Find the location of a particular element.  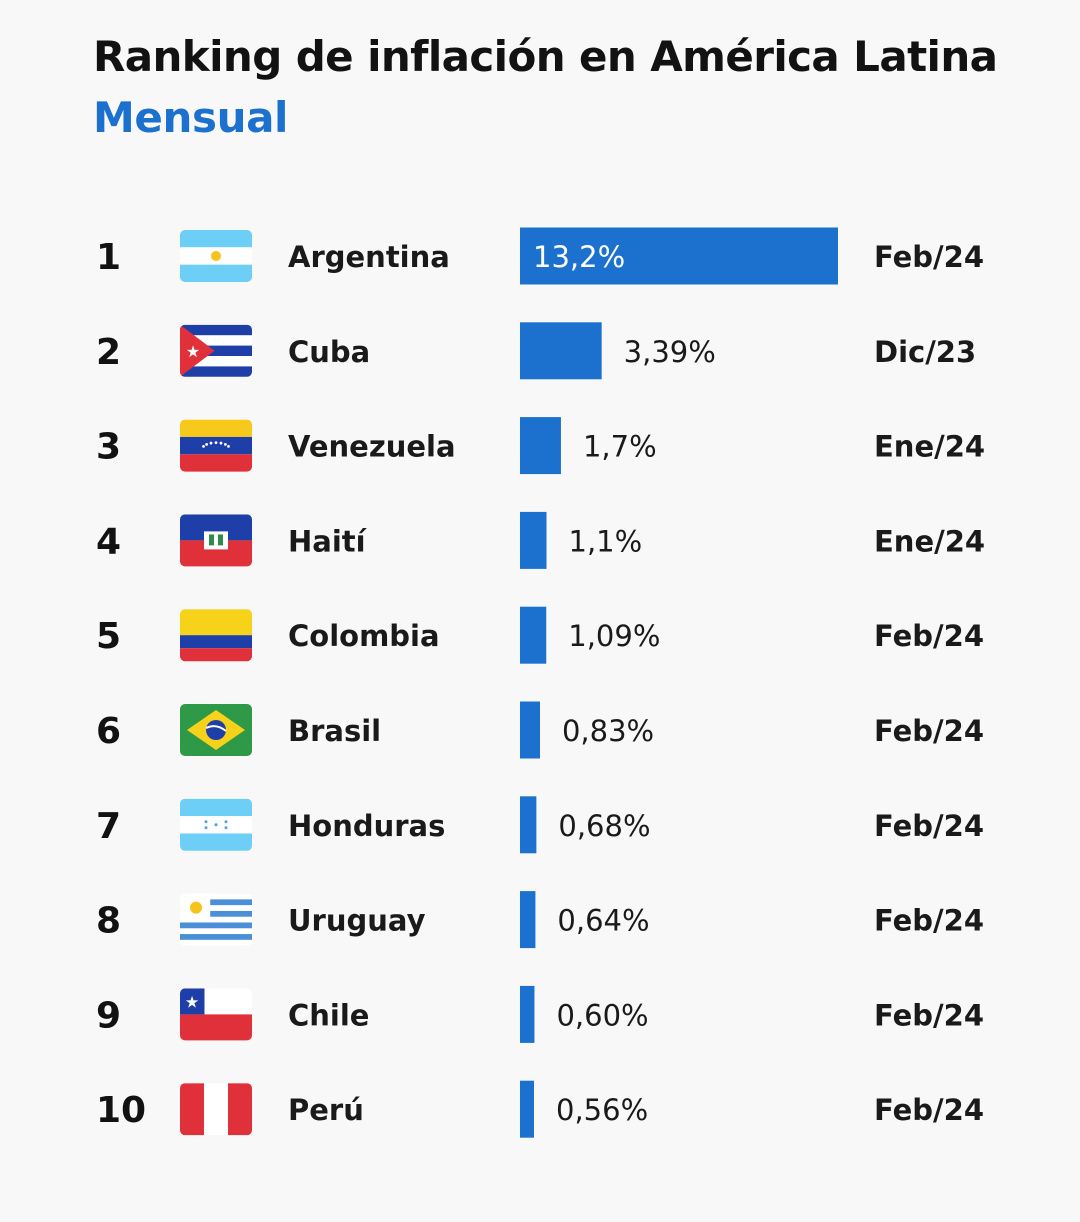

ranking-row: 5 Colombia 1,09% Feb/24 is located at coordinates (540, 635).